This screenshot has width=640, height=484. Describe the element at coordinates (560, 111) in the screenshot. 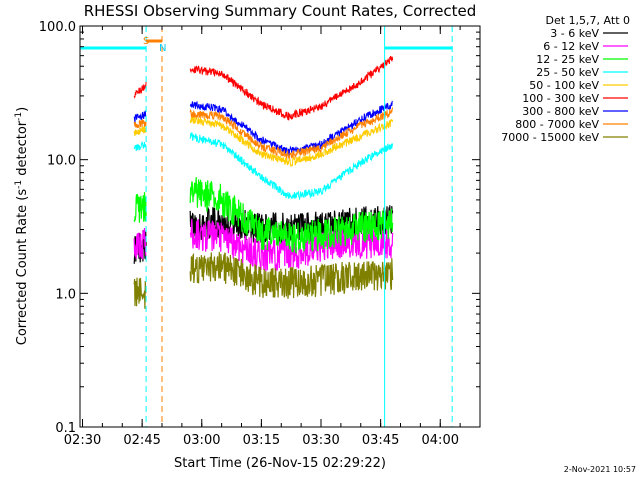

I see `legend-label-6: 300 - 800 keV` at that location.